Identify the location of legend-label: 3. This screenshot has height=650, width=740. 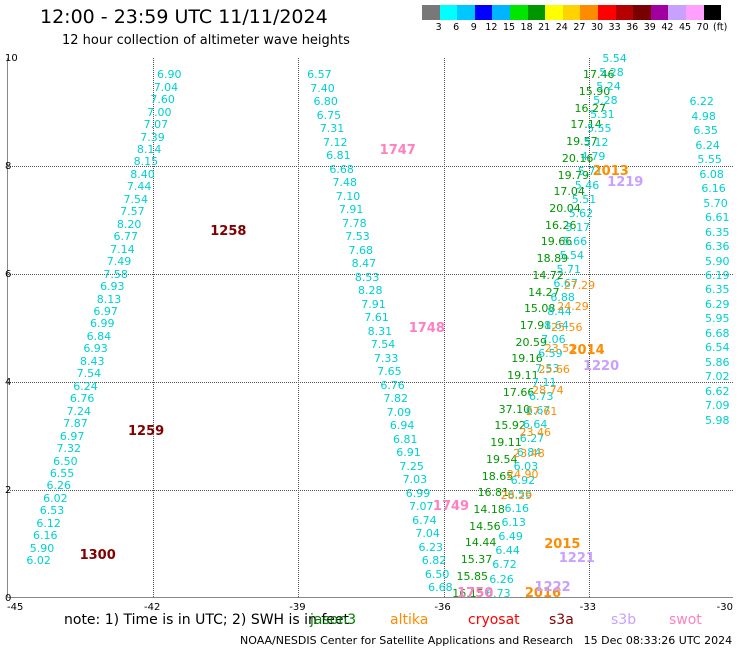
(438, 27).